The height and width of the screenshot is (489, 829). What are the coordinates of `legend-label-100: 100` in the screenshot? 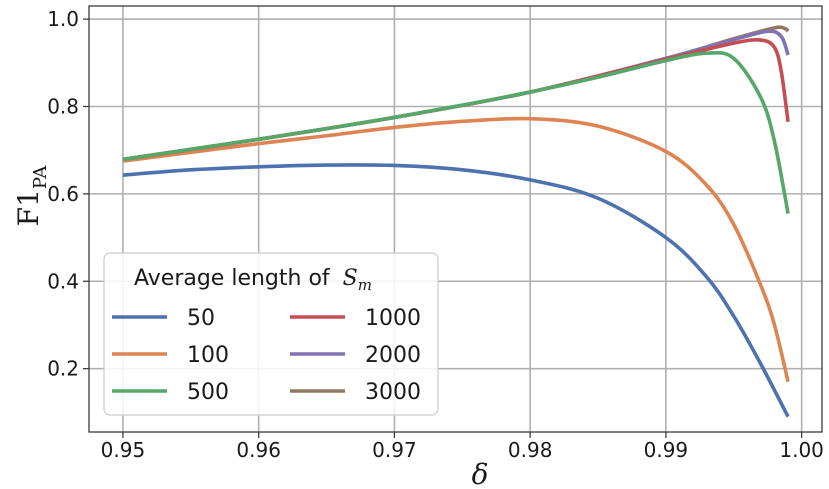 It's located at (208, 355).